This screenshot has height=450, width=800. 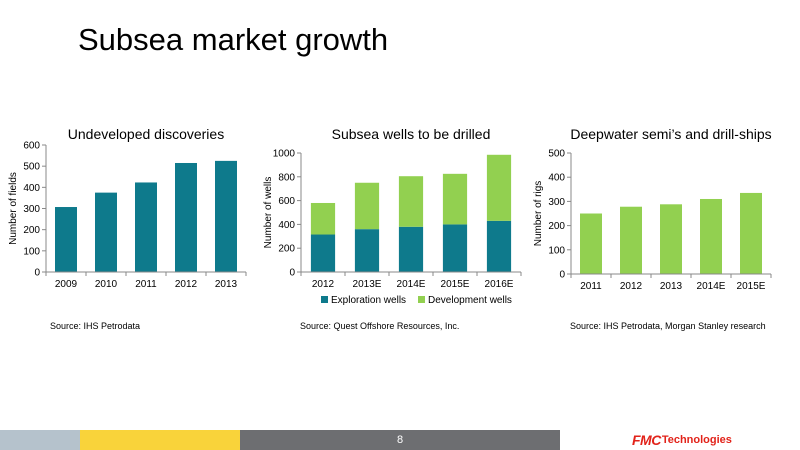 I want to click on x-tick-label: 2009, so click(x=66, y=284).